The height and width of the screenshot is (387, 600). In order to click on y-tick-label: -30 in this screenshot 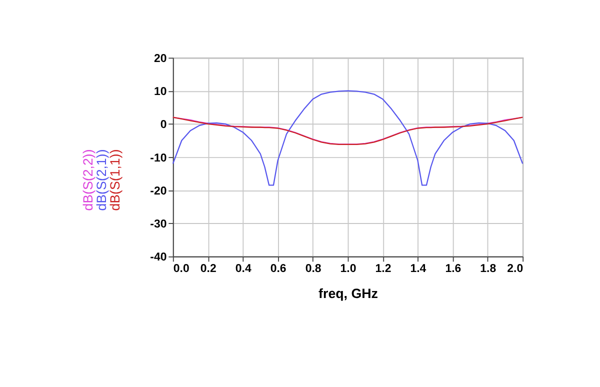, I will do `click(158, 224)`.